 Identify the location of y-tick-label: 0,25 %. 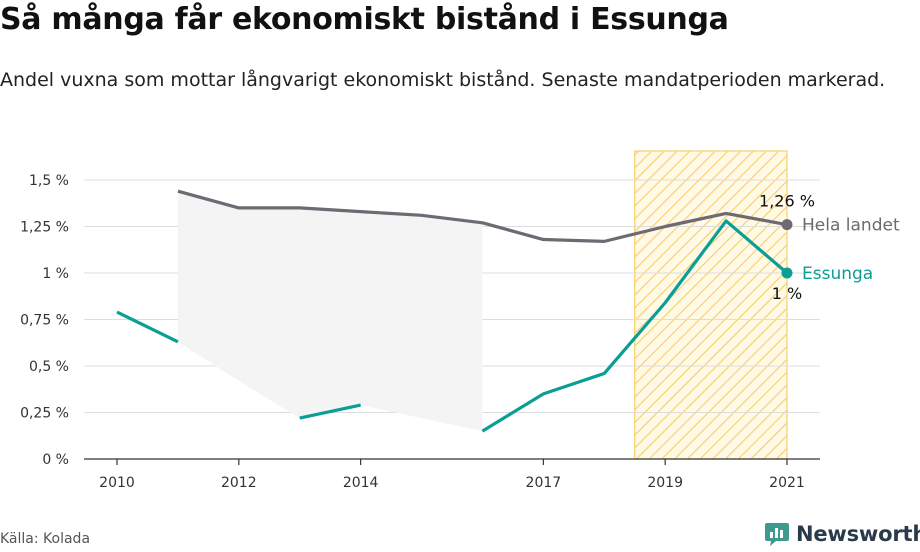
(44, 414).